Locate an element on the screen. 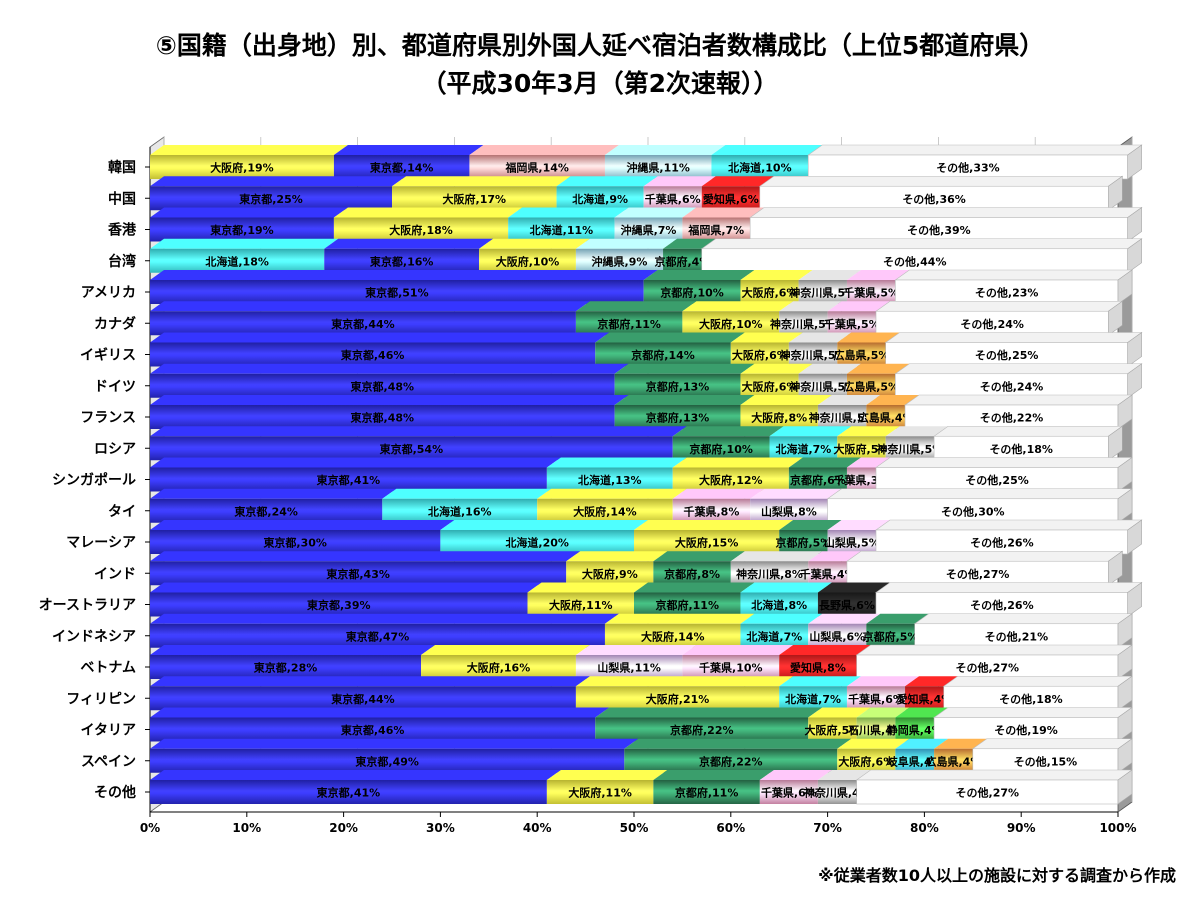 The image size is (1200, 905). data-label: 千葉県,4% is located at coordinates (828, 574).